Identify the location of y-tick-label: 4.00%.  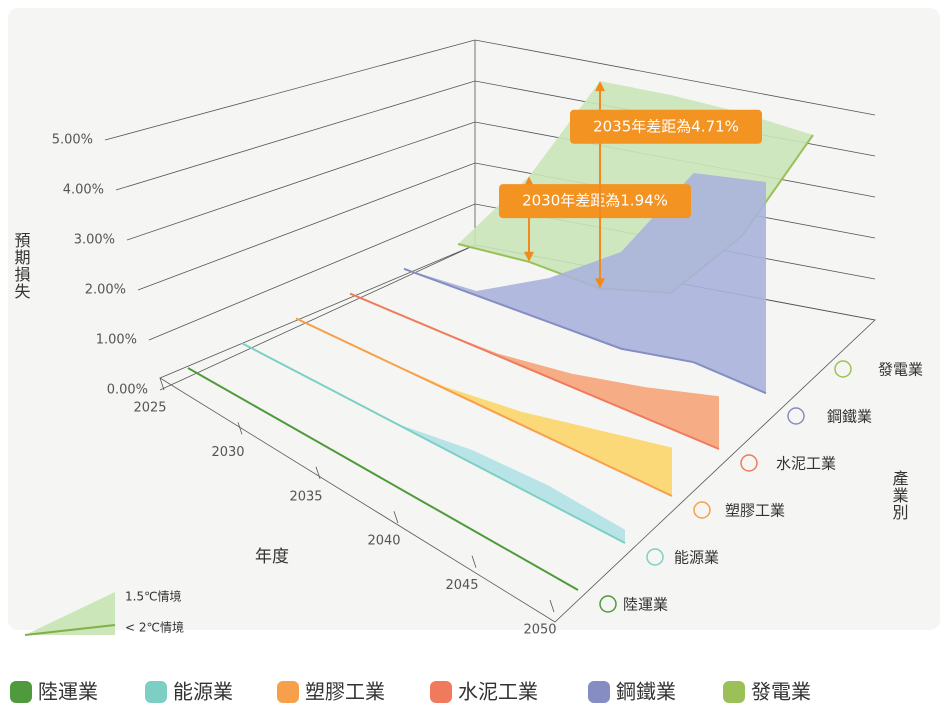
(83, 190).